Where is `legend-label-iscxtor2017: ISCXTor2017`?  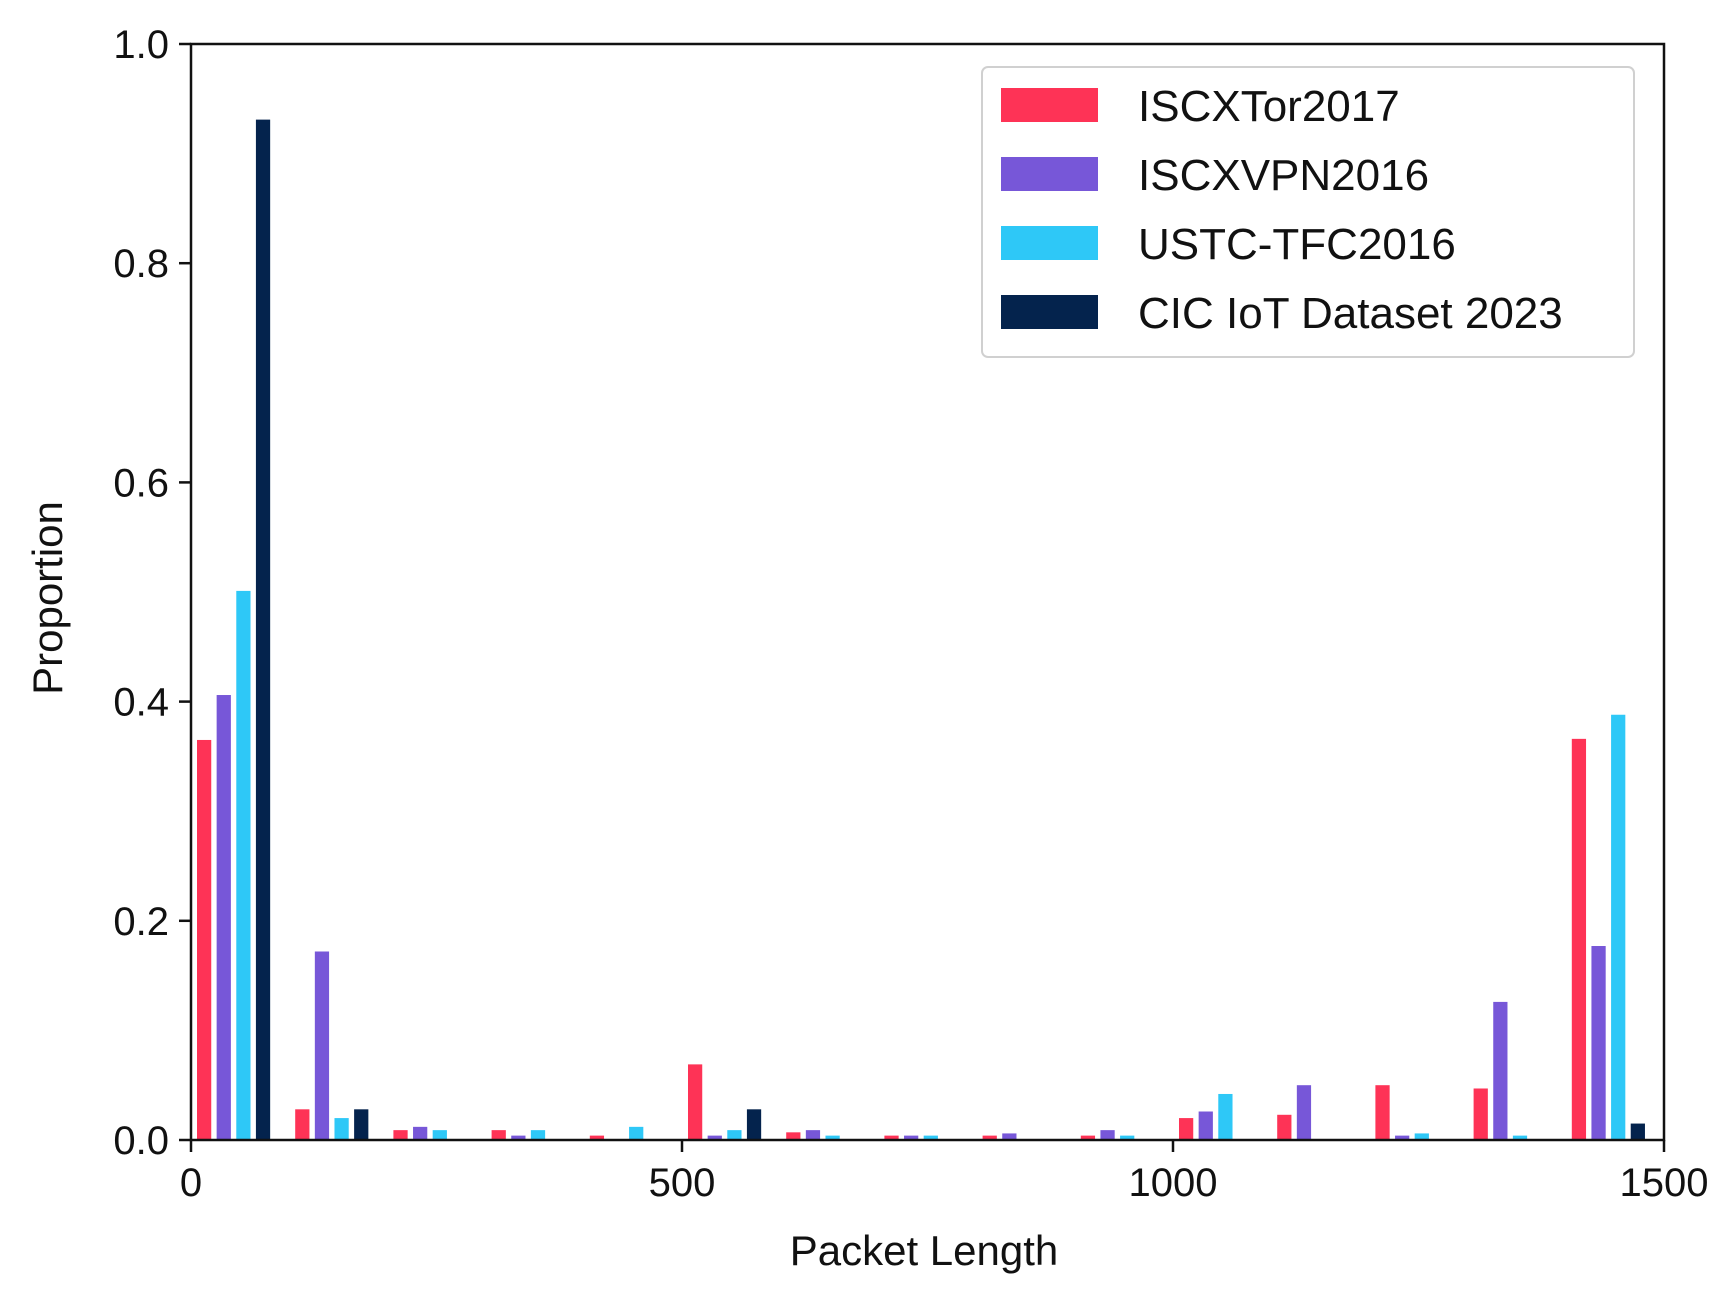 legend-label-iscxtor2017: ISCXTor2017 is located at coordinates (1269, 106).